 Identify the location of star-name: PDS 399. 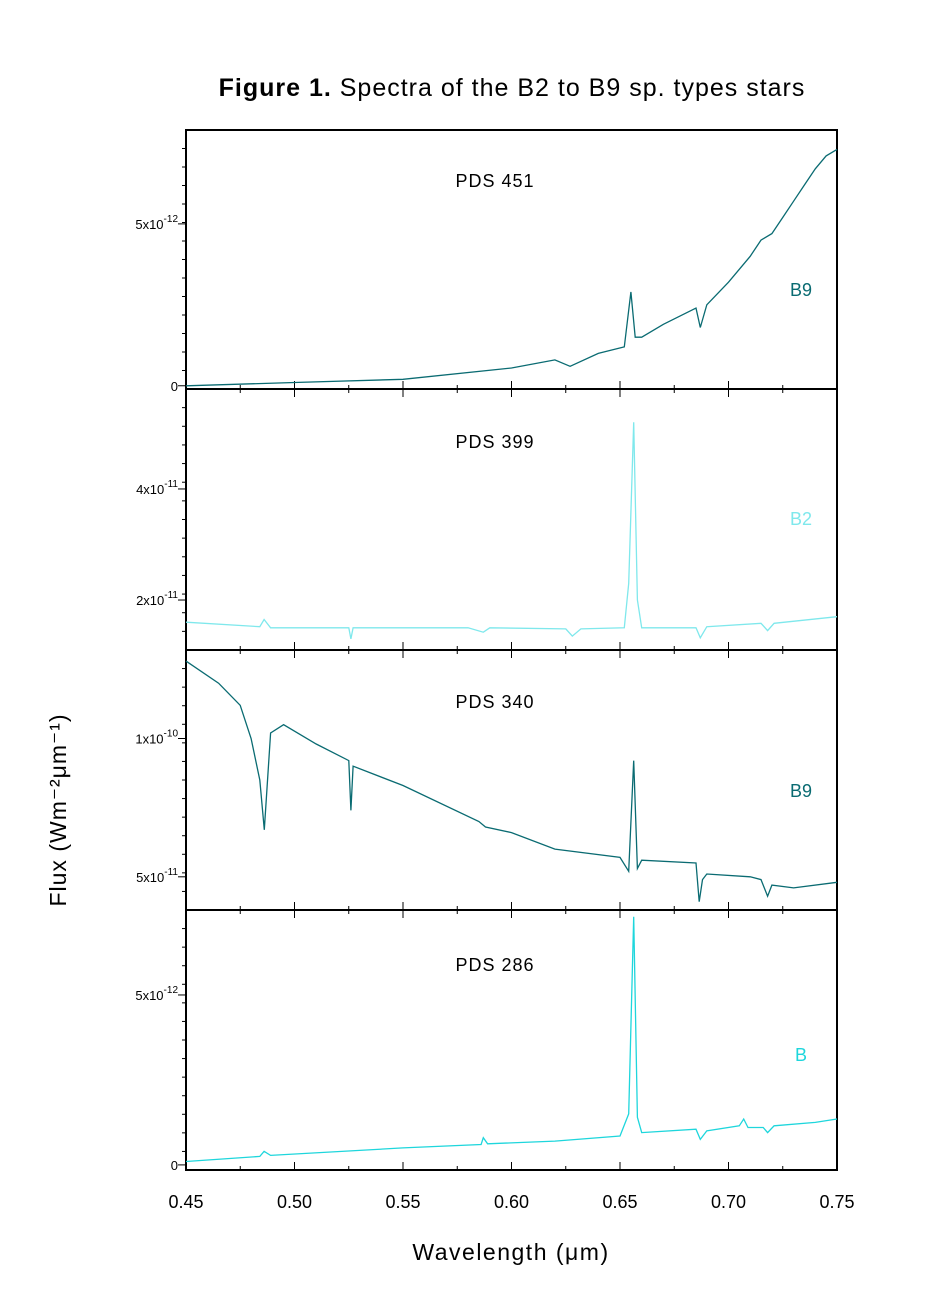
(494, 442).